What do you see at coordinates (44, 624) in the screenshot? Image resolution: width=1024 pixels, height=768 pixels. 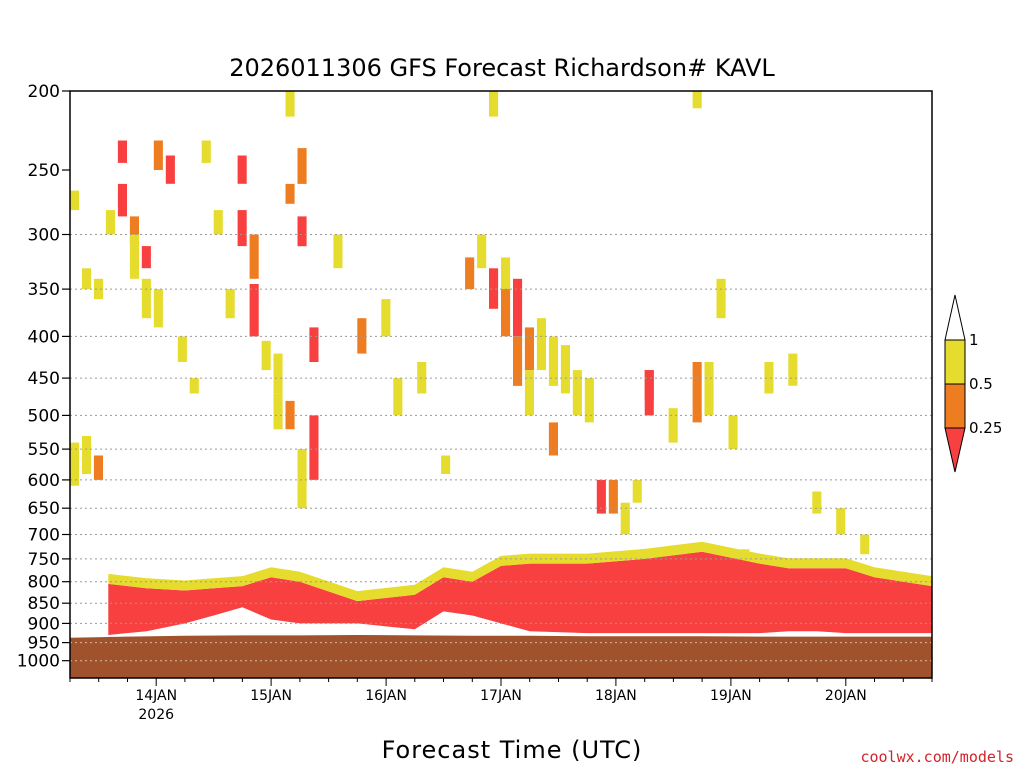 I see `y-tick-label: 900` at bounding box center [44, 624].